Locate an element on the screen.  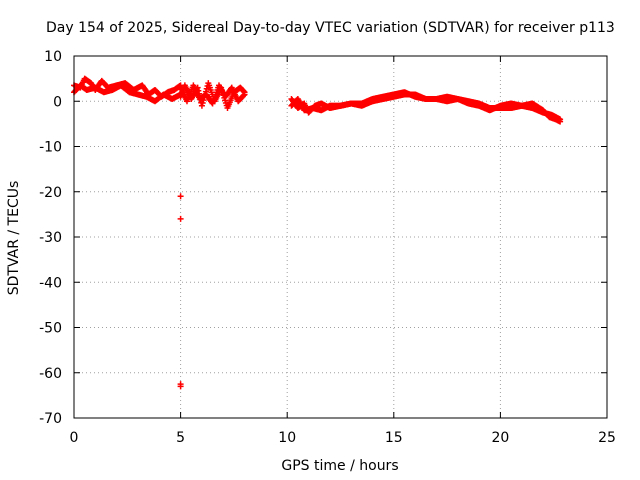
y-tick-label: -30 is located at coordinates (50, 238).